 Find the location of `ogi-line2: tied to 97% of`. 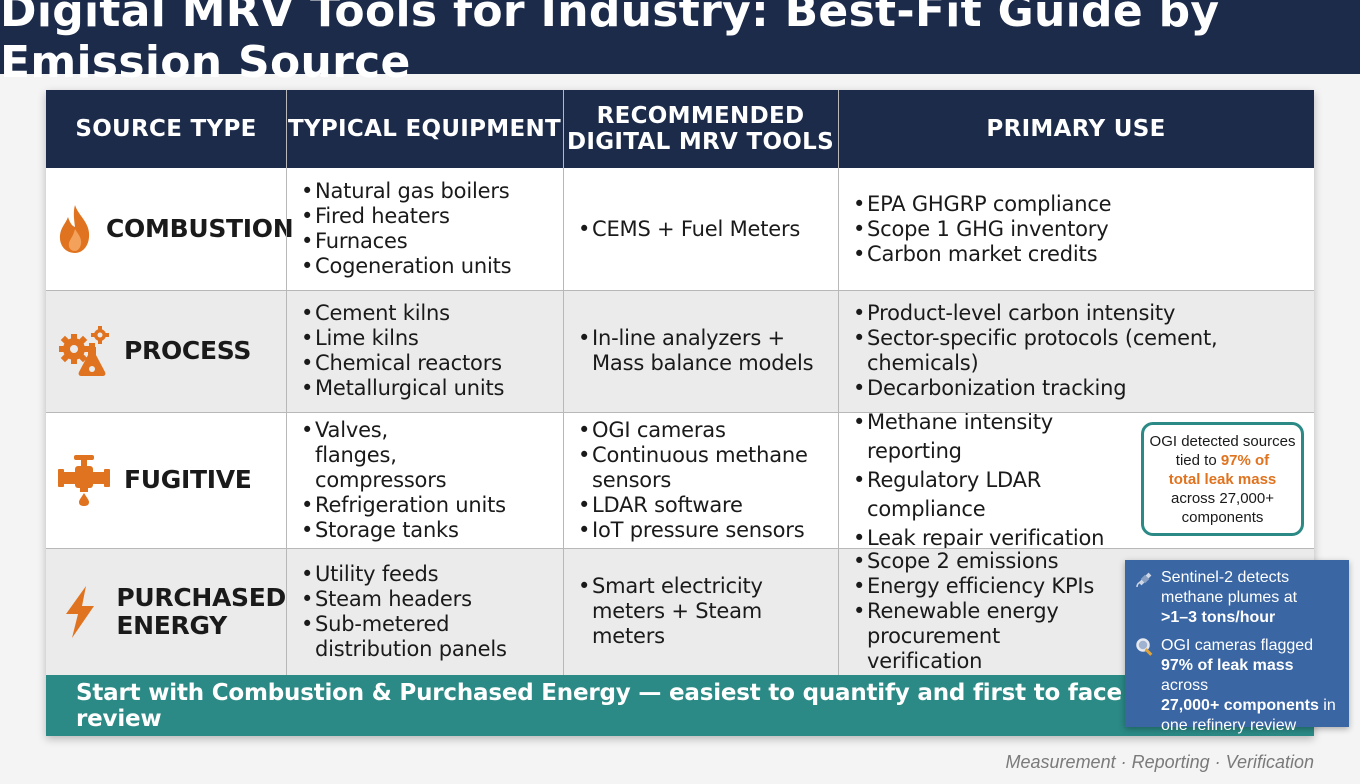

ogi-line2: tied to 97% of is located at coordinates (1222, 460).